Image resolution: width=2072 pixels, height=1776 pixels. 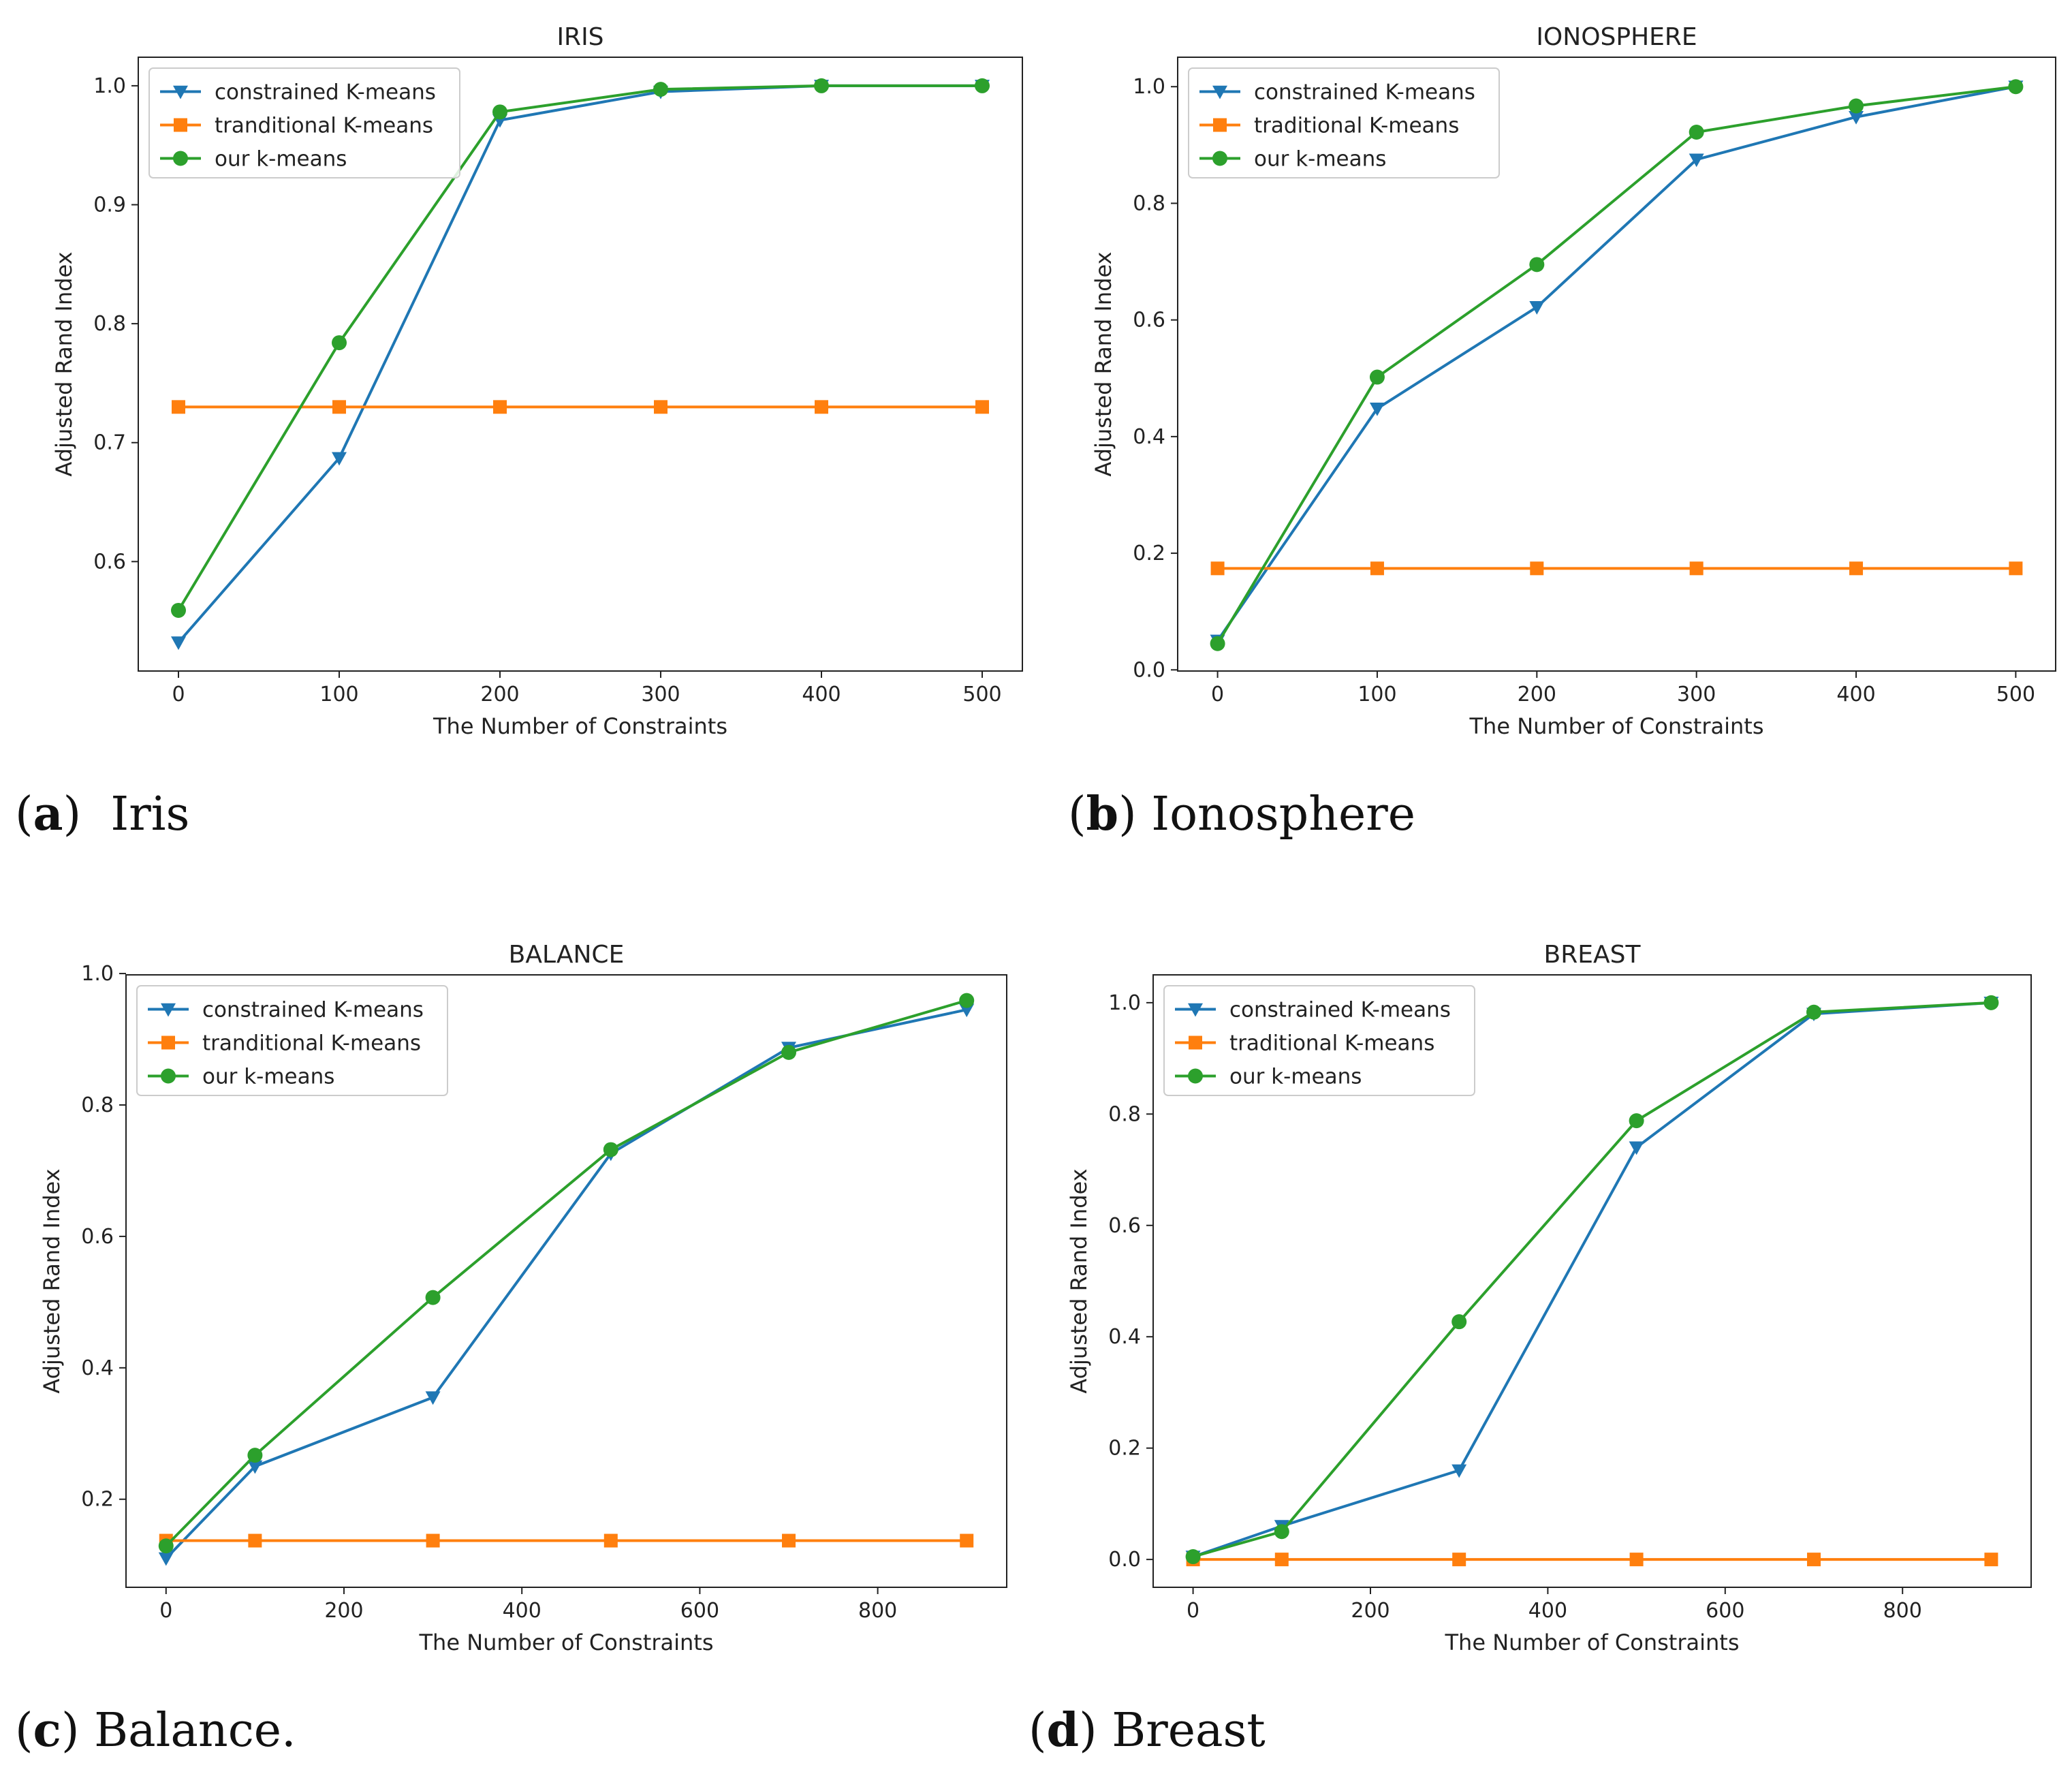 I want to click on chart-title: IONOSPHERE, so click(x=1616, y=37).